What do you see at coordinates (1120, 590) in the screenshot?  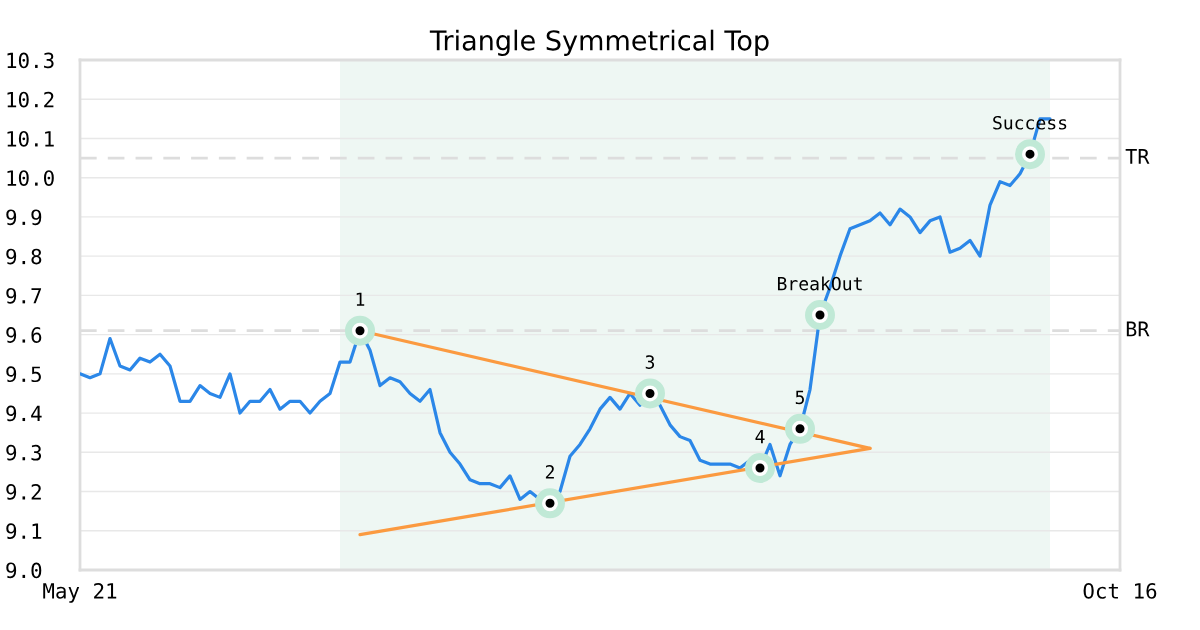 I see `x-tick-label: Oct 16` at bounding box center [1120, 590].